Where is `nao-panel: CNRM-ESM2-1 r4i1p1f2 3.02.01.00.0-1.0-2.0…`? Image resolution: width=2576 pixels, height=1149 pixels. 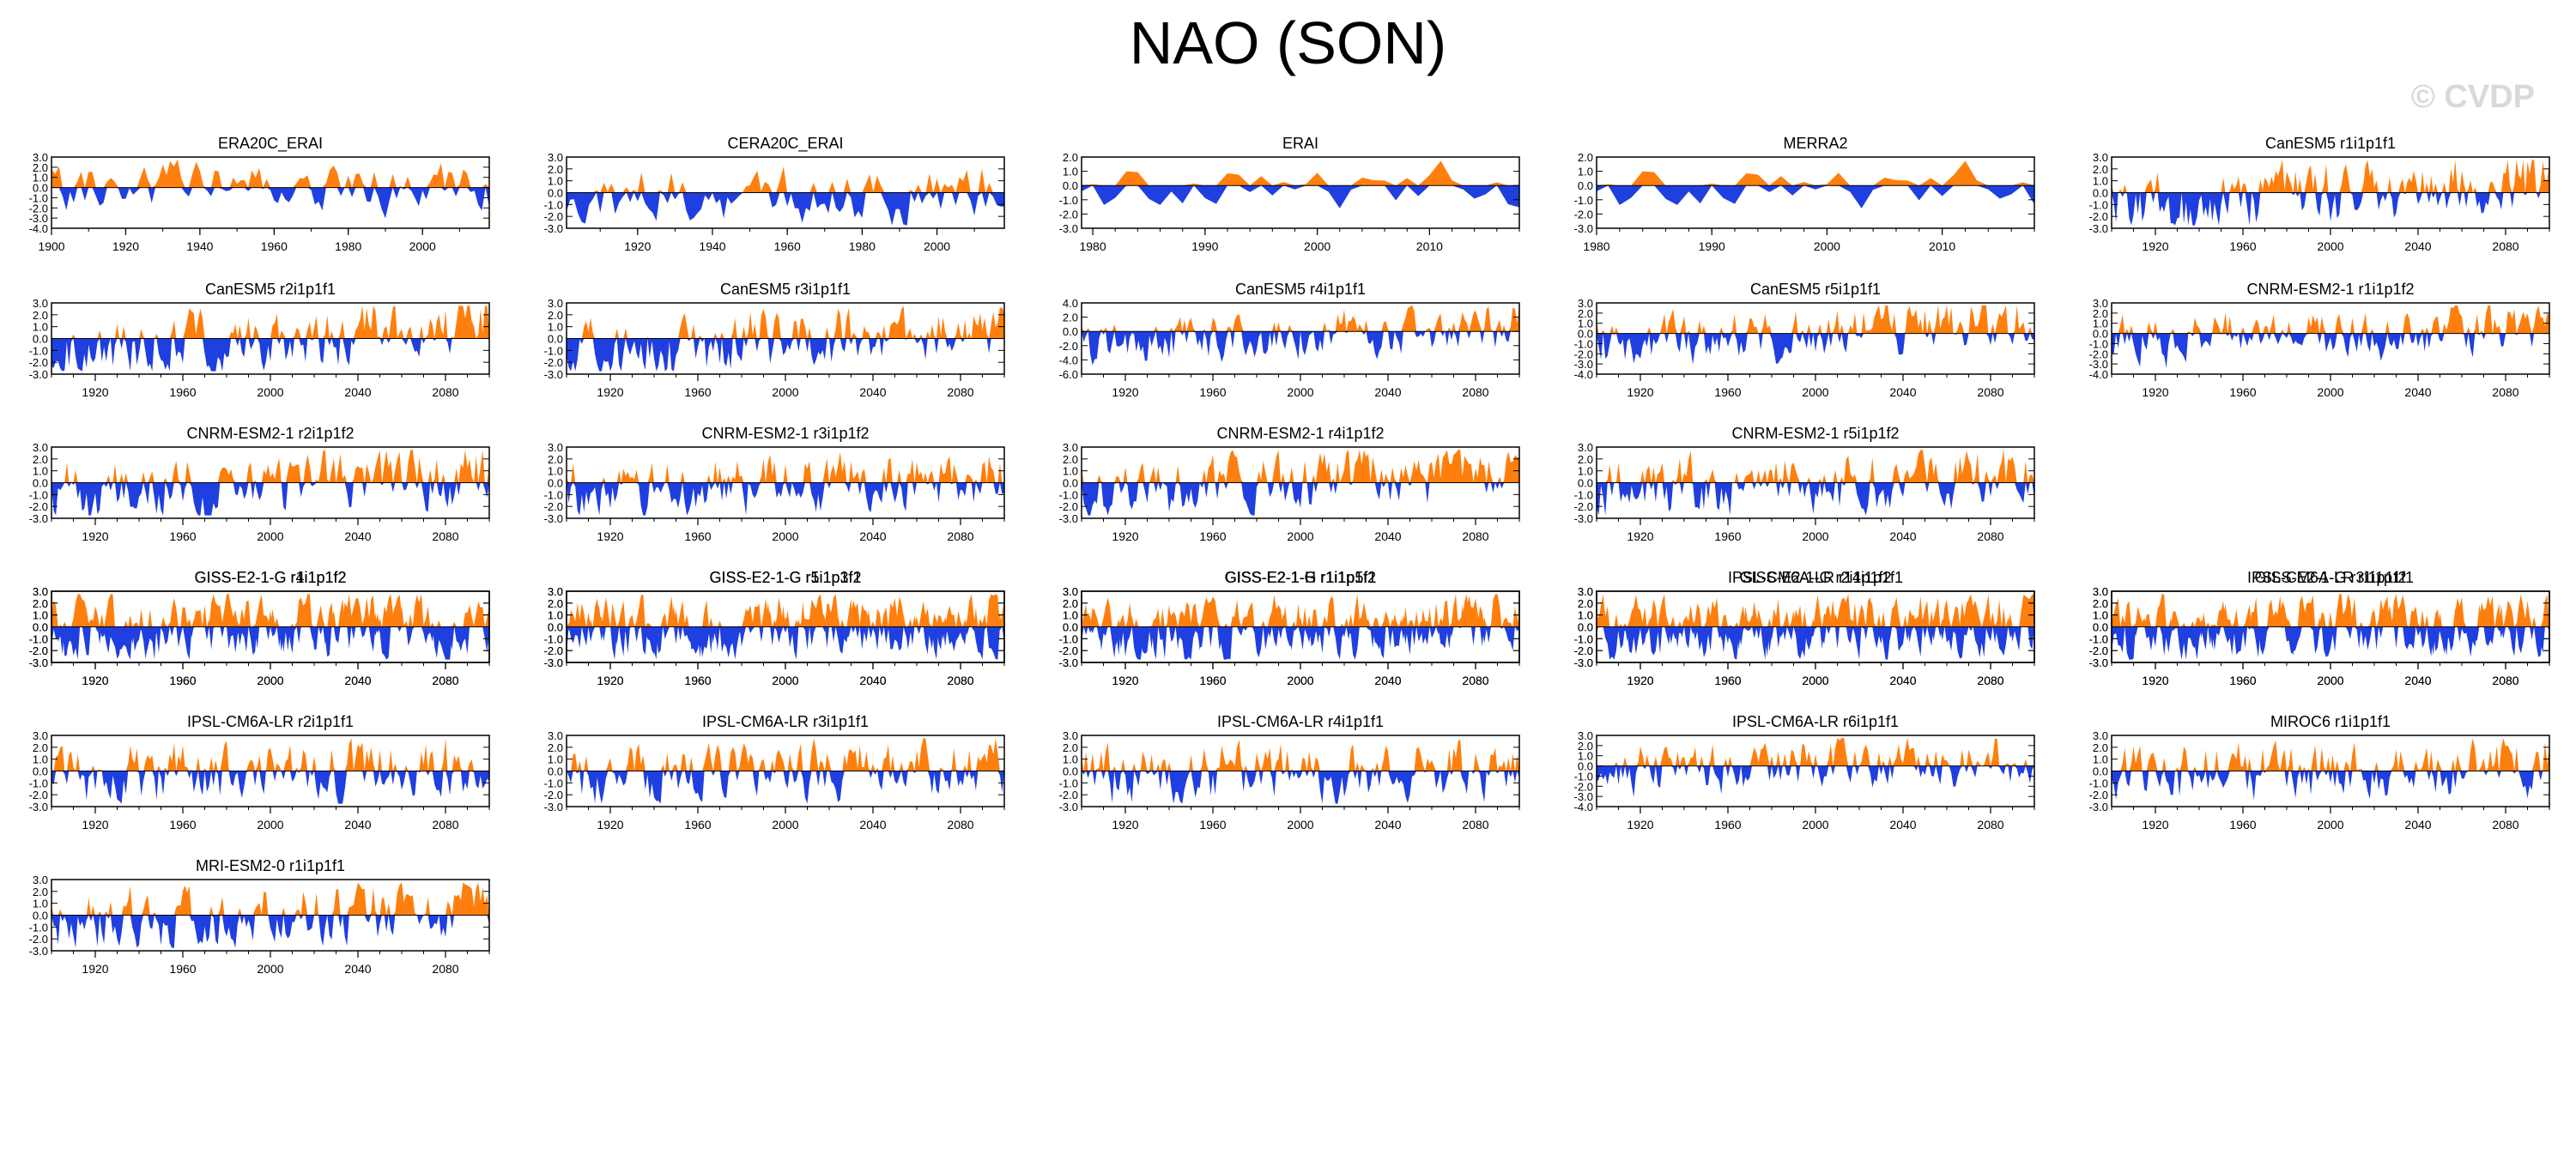 nao-panel: CNRM-ESM2-1 r4i1p1f2 3.02.01.00.0-1.0-2.0… is located at coordinates (1289, 484).